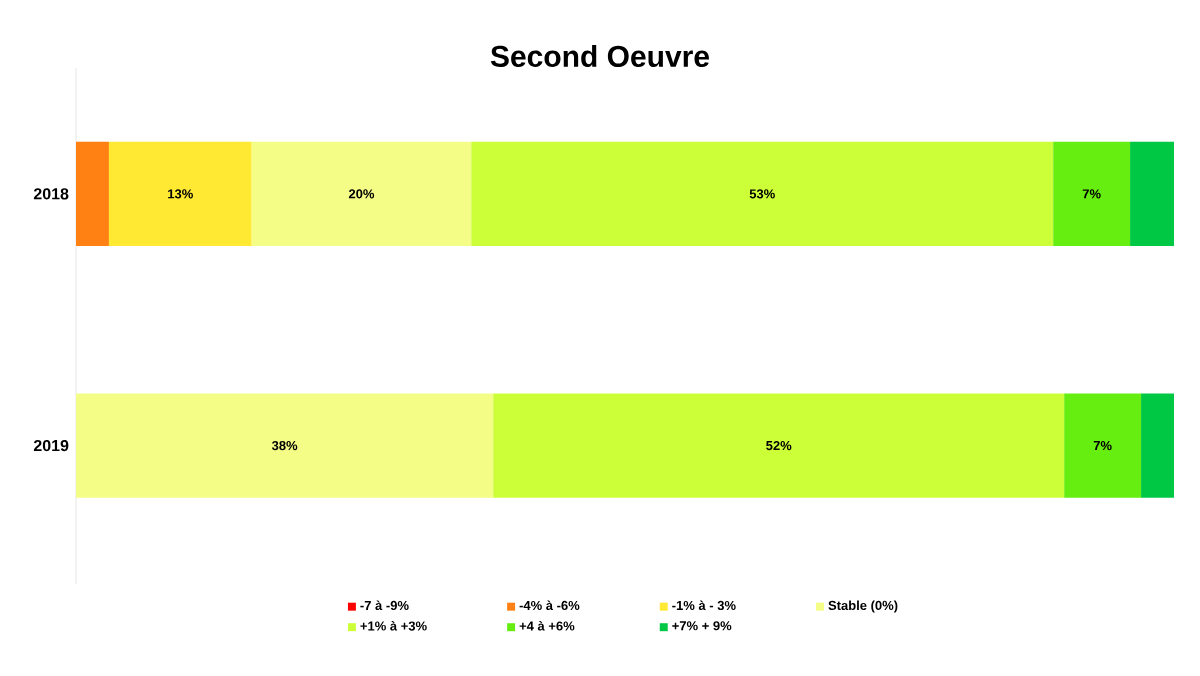 The height and width of the screenshot is (676, 1200). What do you see at coordinates (51, 194) in the screenshot?
I see `y-tick-label: 2018` at bounding box center [51, 194].